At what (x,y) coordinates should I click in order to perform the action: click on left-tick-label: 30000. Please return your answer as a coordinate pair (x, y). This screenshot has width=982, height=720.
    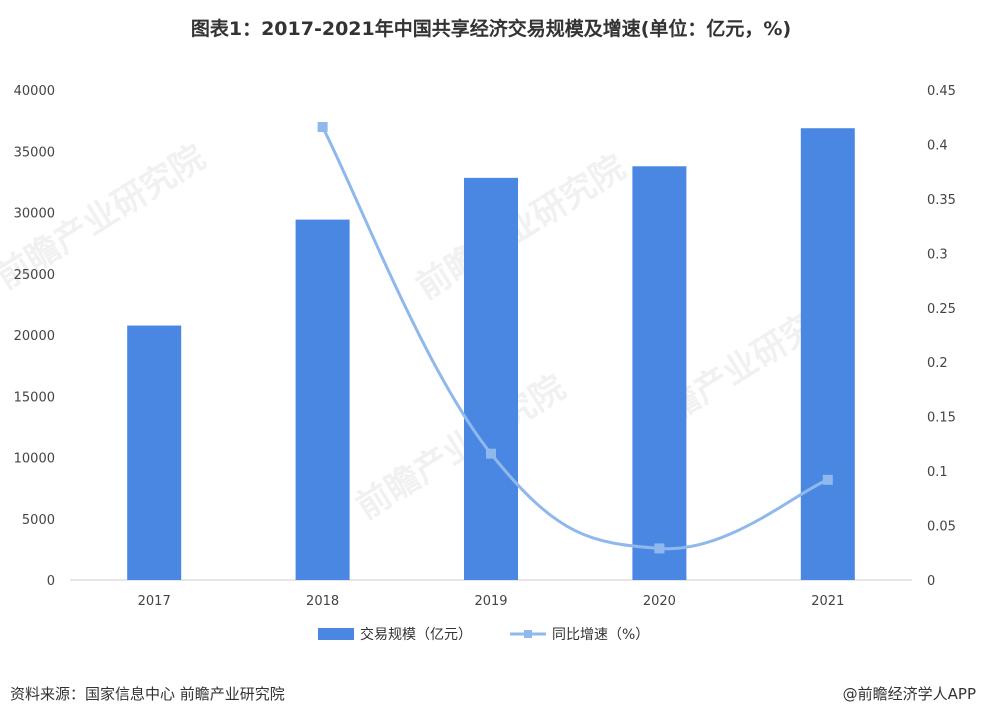
    Looking at the image, I should click on (34, 214).